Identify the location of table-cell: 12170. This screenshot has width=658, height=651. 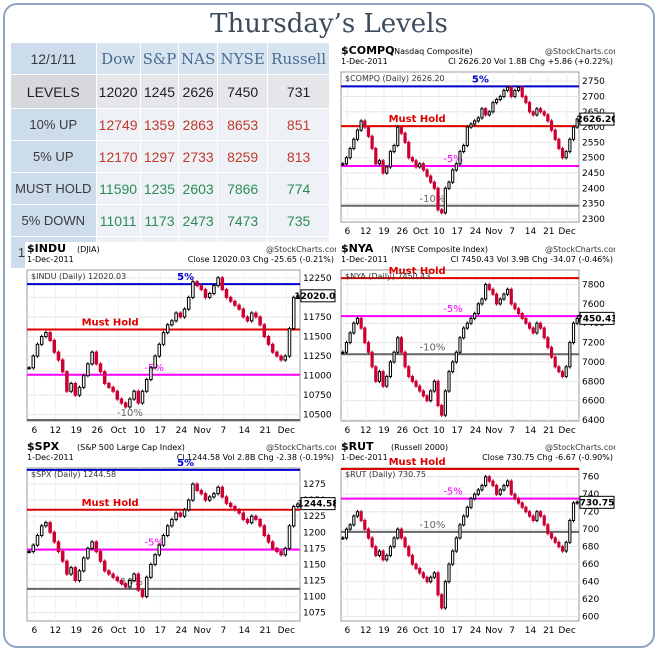
(118, 156).